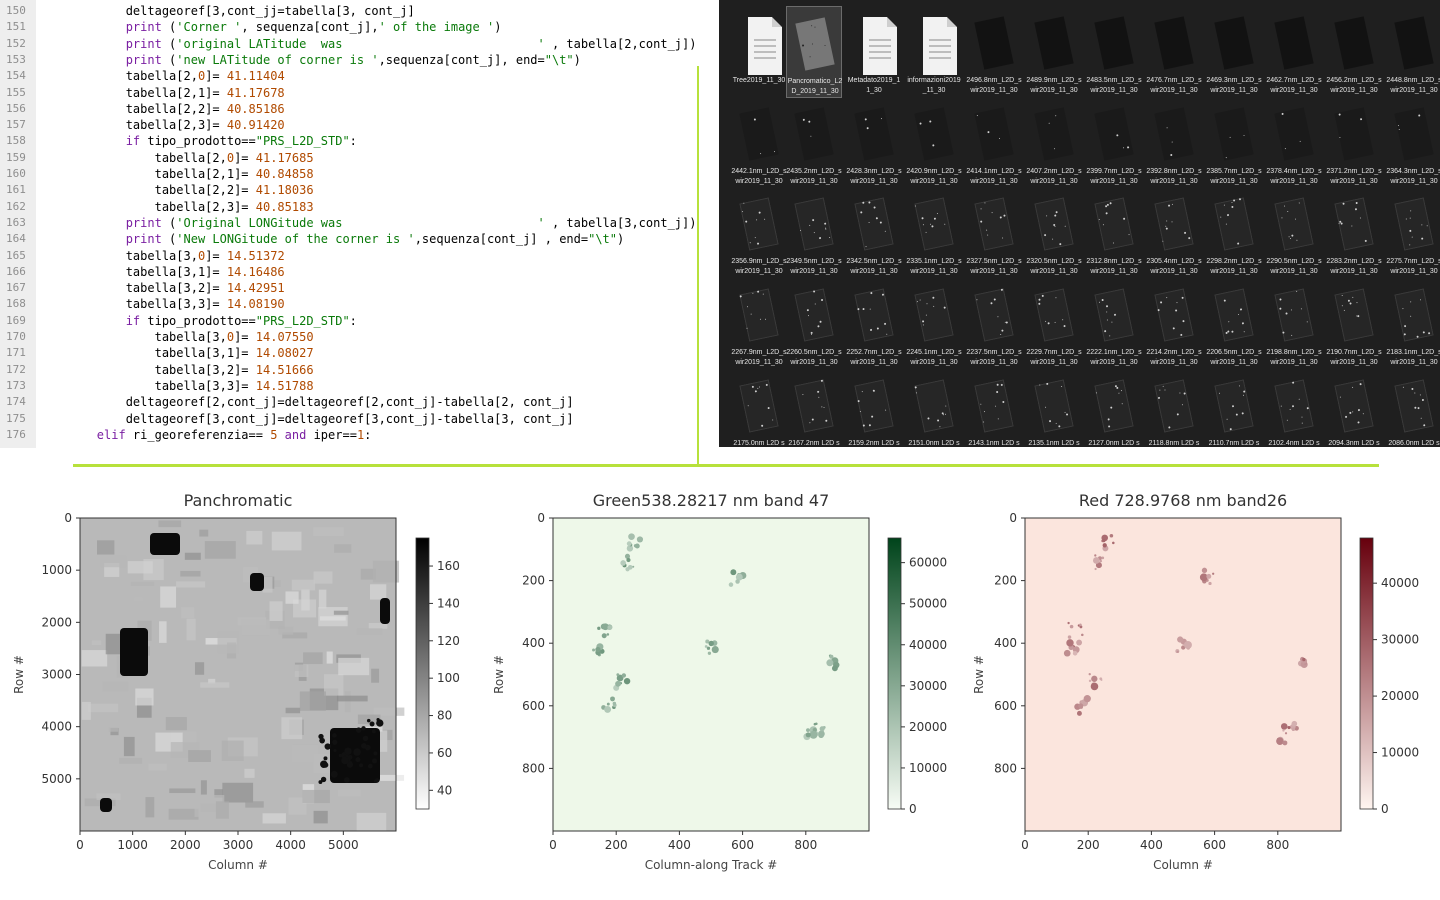 Image resolution: width=1440 pixels, height=900 pixels. I want to click on file-item: 2407.2nm_L2D_s wir2019_11_30, so click(1054, 143).